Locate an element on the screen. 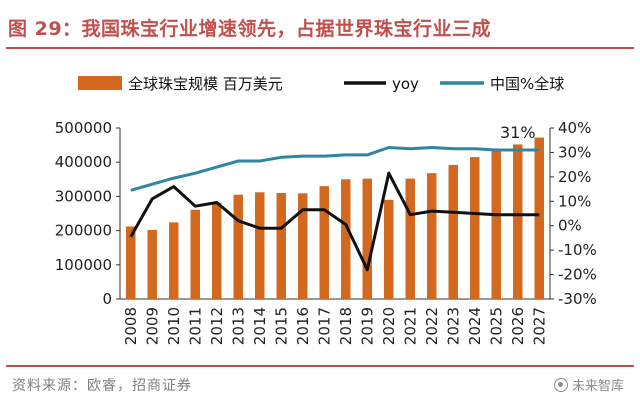 This screenshot has width=640, height=411. y-right-tick-label: 10% is located at coordinates (574, 201).